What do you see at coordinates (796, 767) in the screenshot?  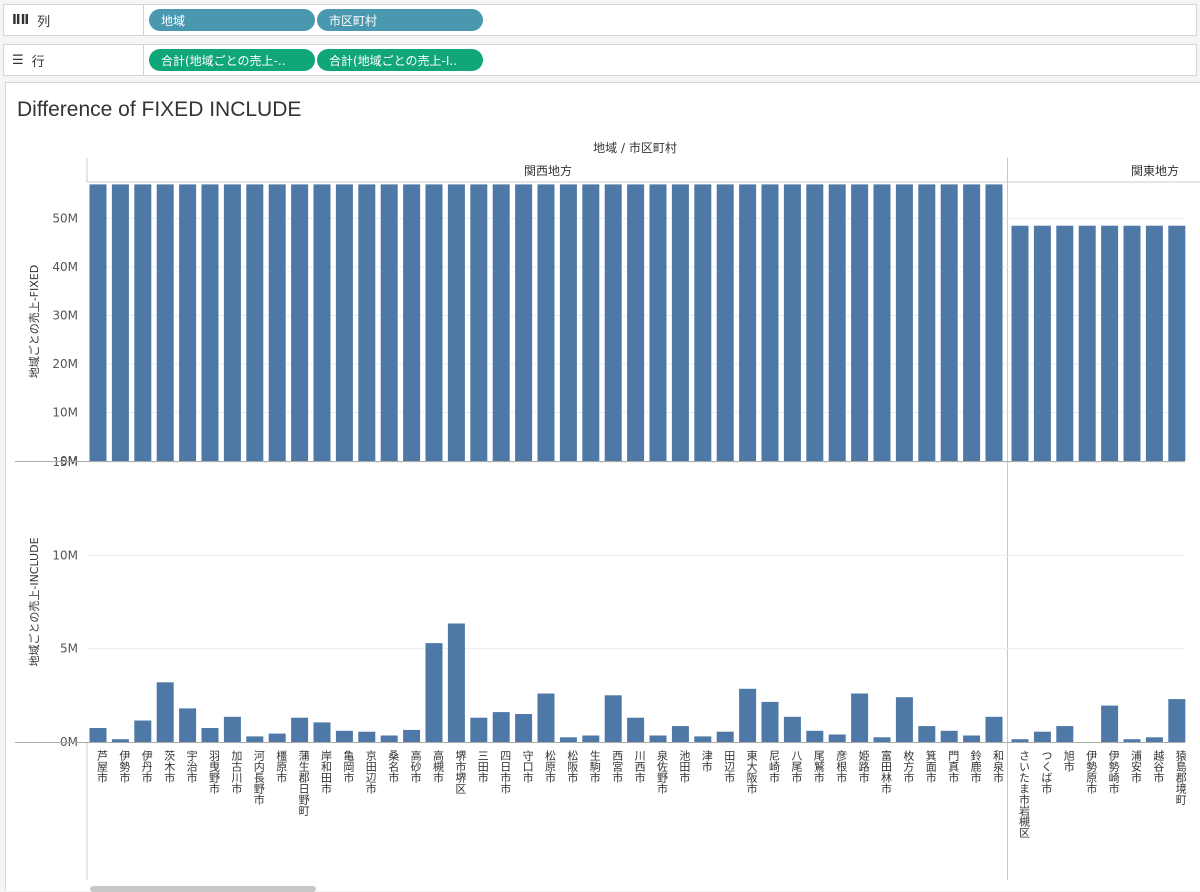 I see `x-tick-label: 八尾市` at bounding box center [796, 767].